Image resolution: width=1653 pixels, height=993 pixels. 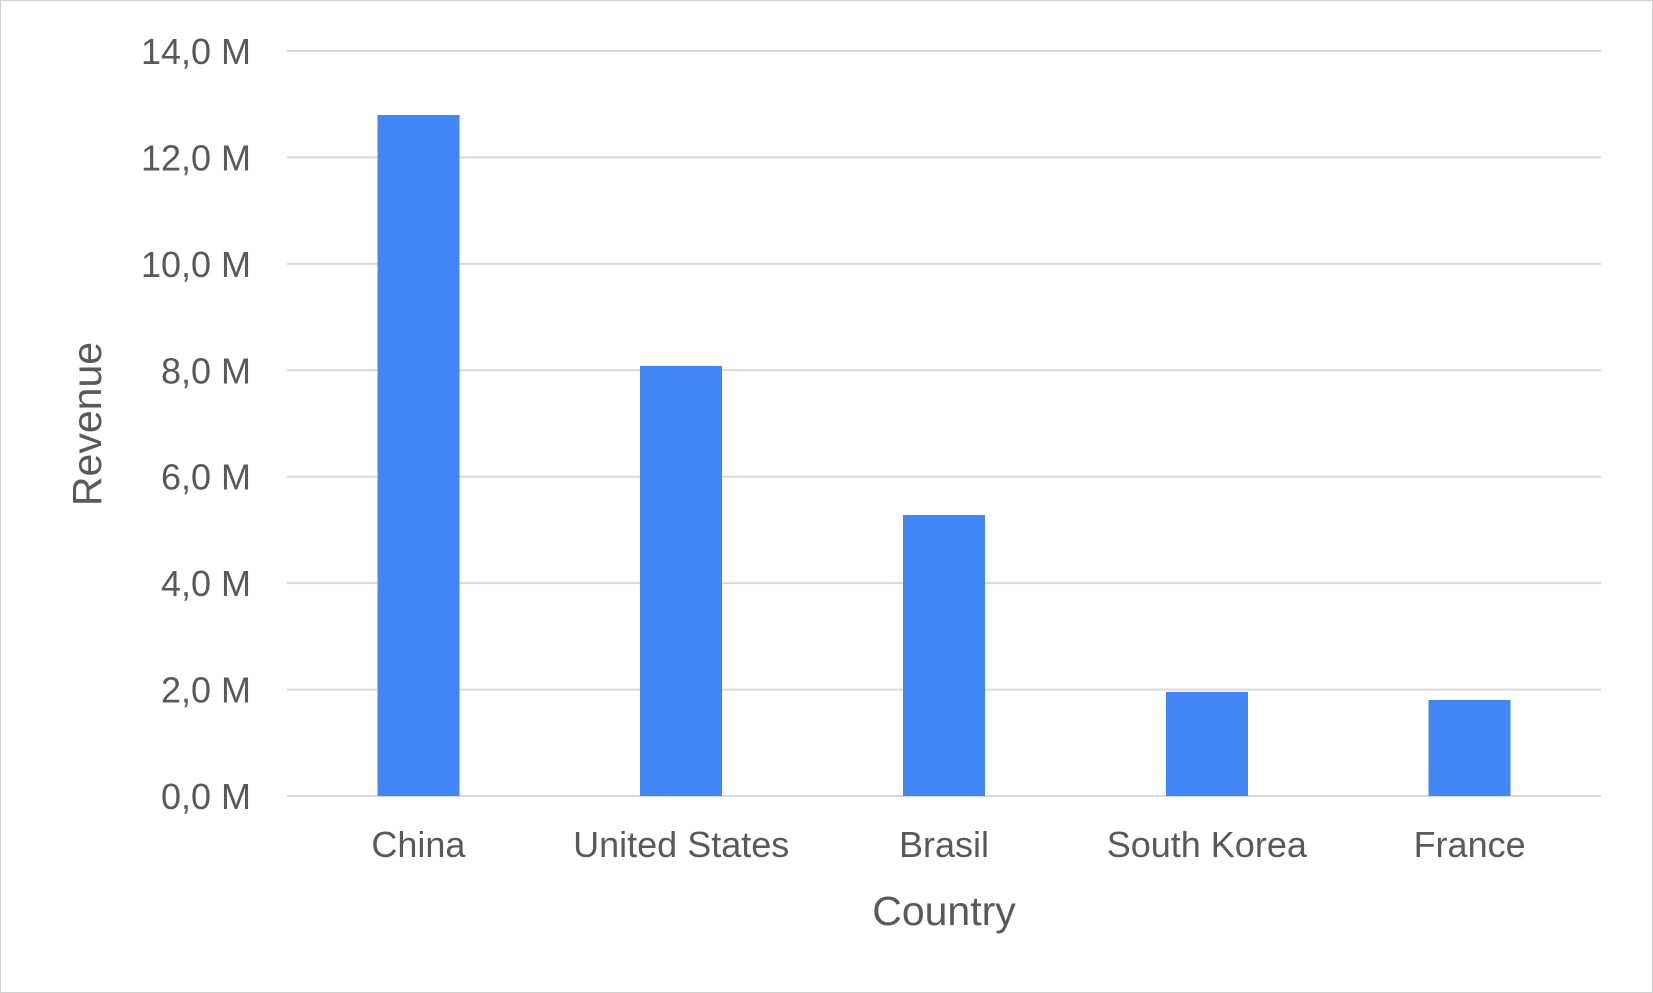 What do you see at coordinates (206, 370) in the screenshot?
I see `y-tick-label: 8,0 M` at bounding box center [206, 370].